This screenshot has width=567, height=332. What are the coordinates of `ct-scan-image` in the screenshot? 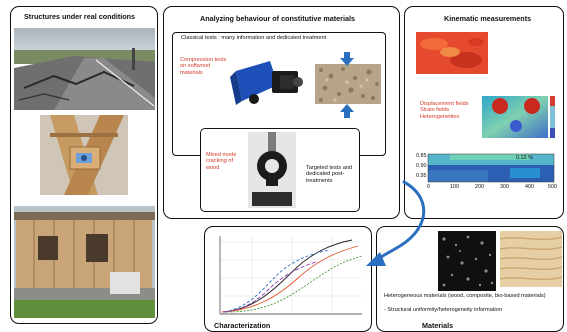 It's located at (467, 261).